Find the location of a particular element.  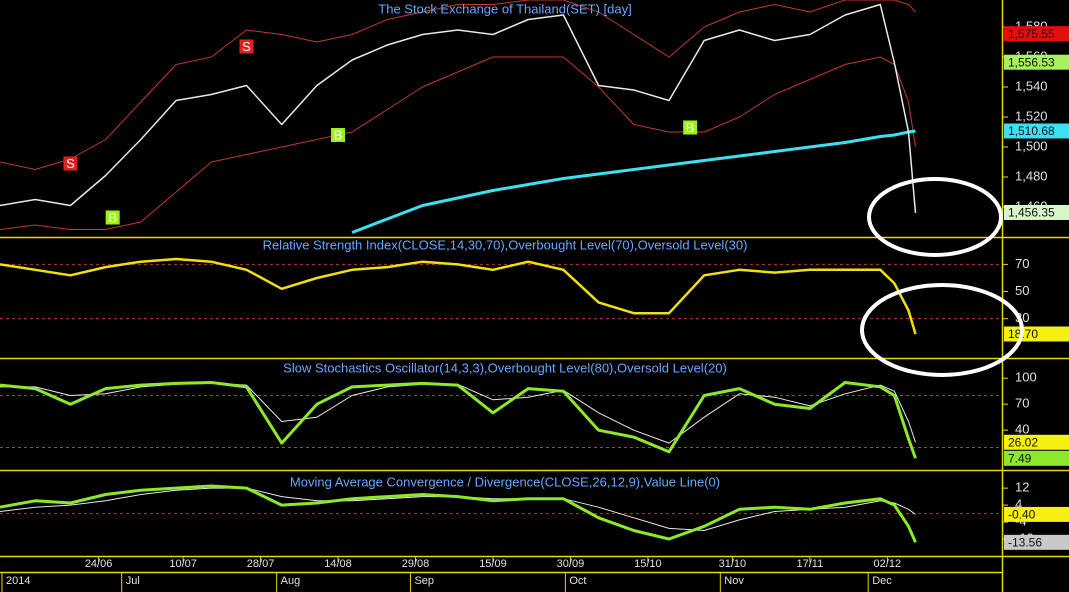

x-tick-label: 15/10 is located at coordinates (648, 564).